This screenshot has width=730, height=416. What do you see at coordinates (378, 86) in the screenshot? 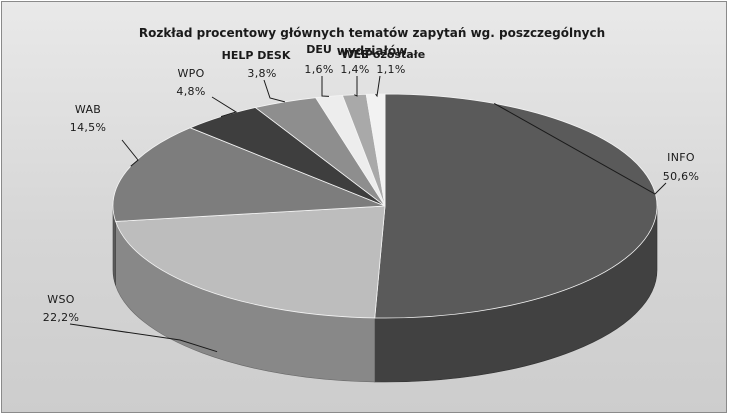
I see `leader-line-pozostale` at bounding box center [378, 86].